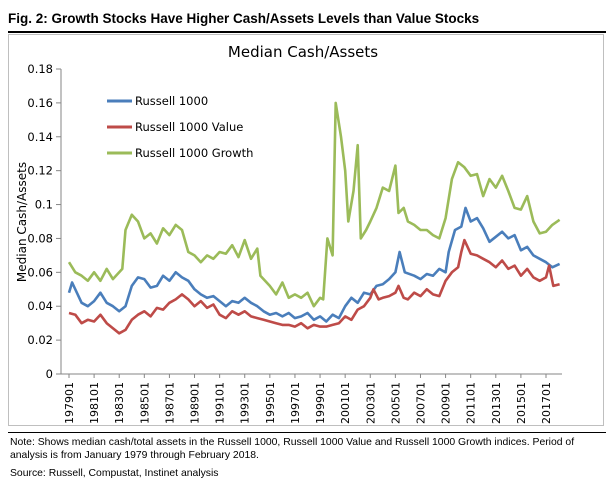  What do you see at coordinates (94, 403) in the screenshot?
I see `x-tick-label: 198101` at bounding box center [94, 403].